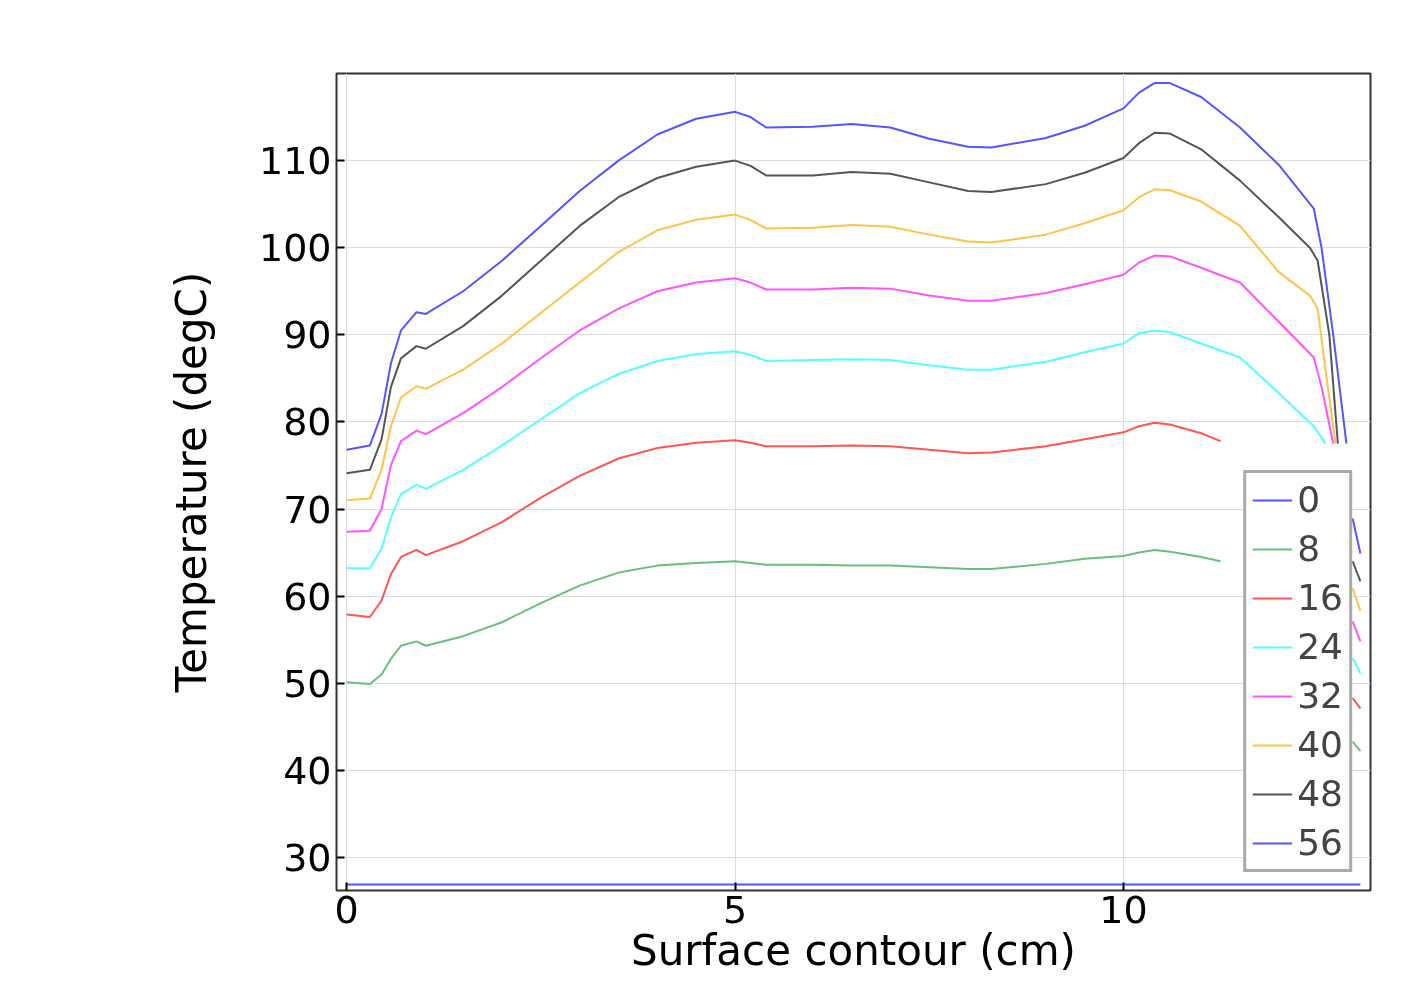 The width and height of the screenshot is (1410, 992). Describe the element at coordinates (1320, 646) in the screenshot. I see `legend-label: 24` at that location.